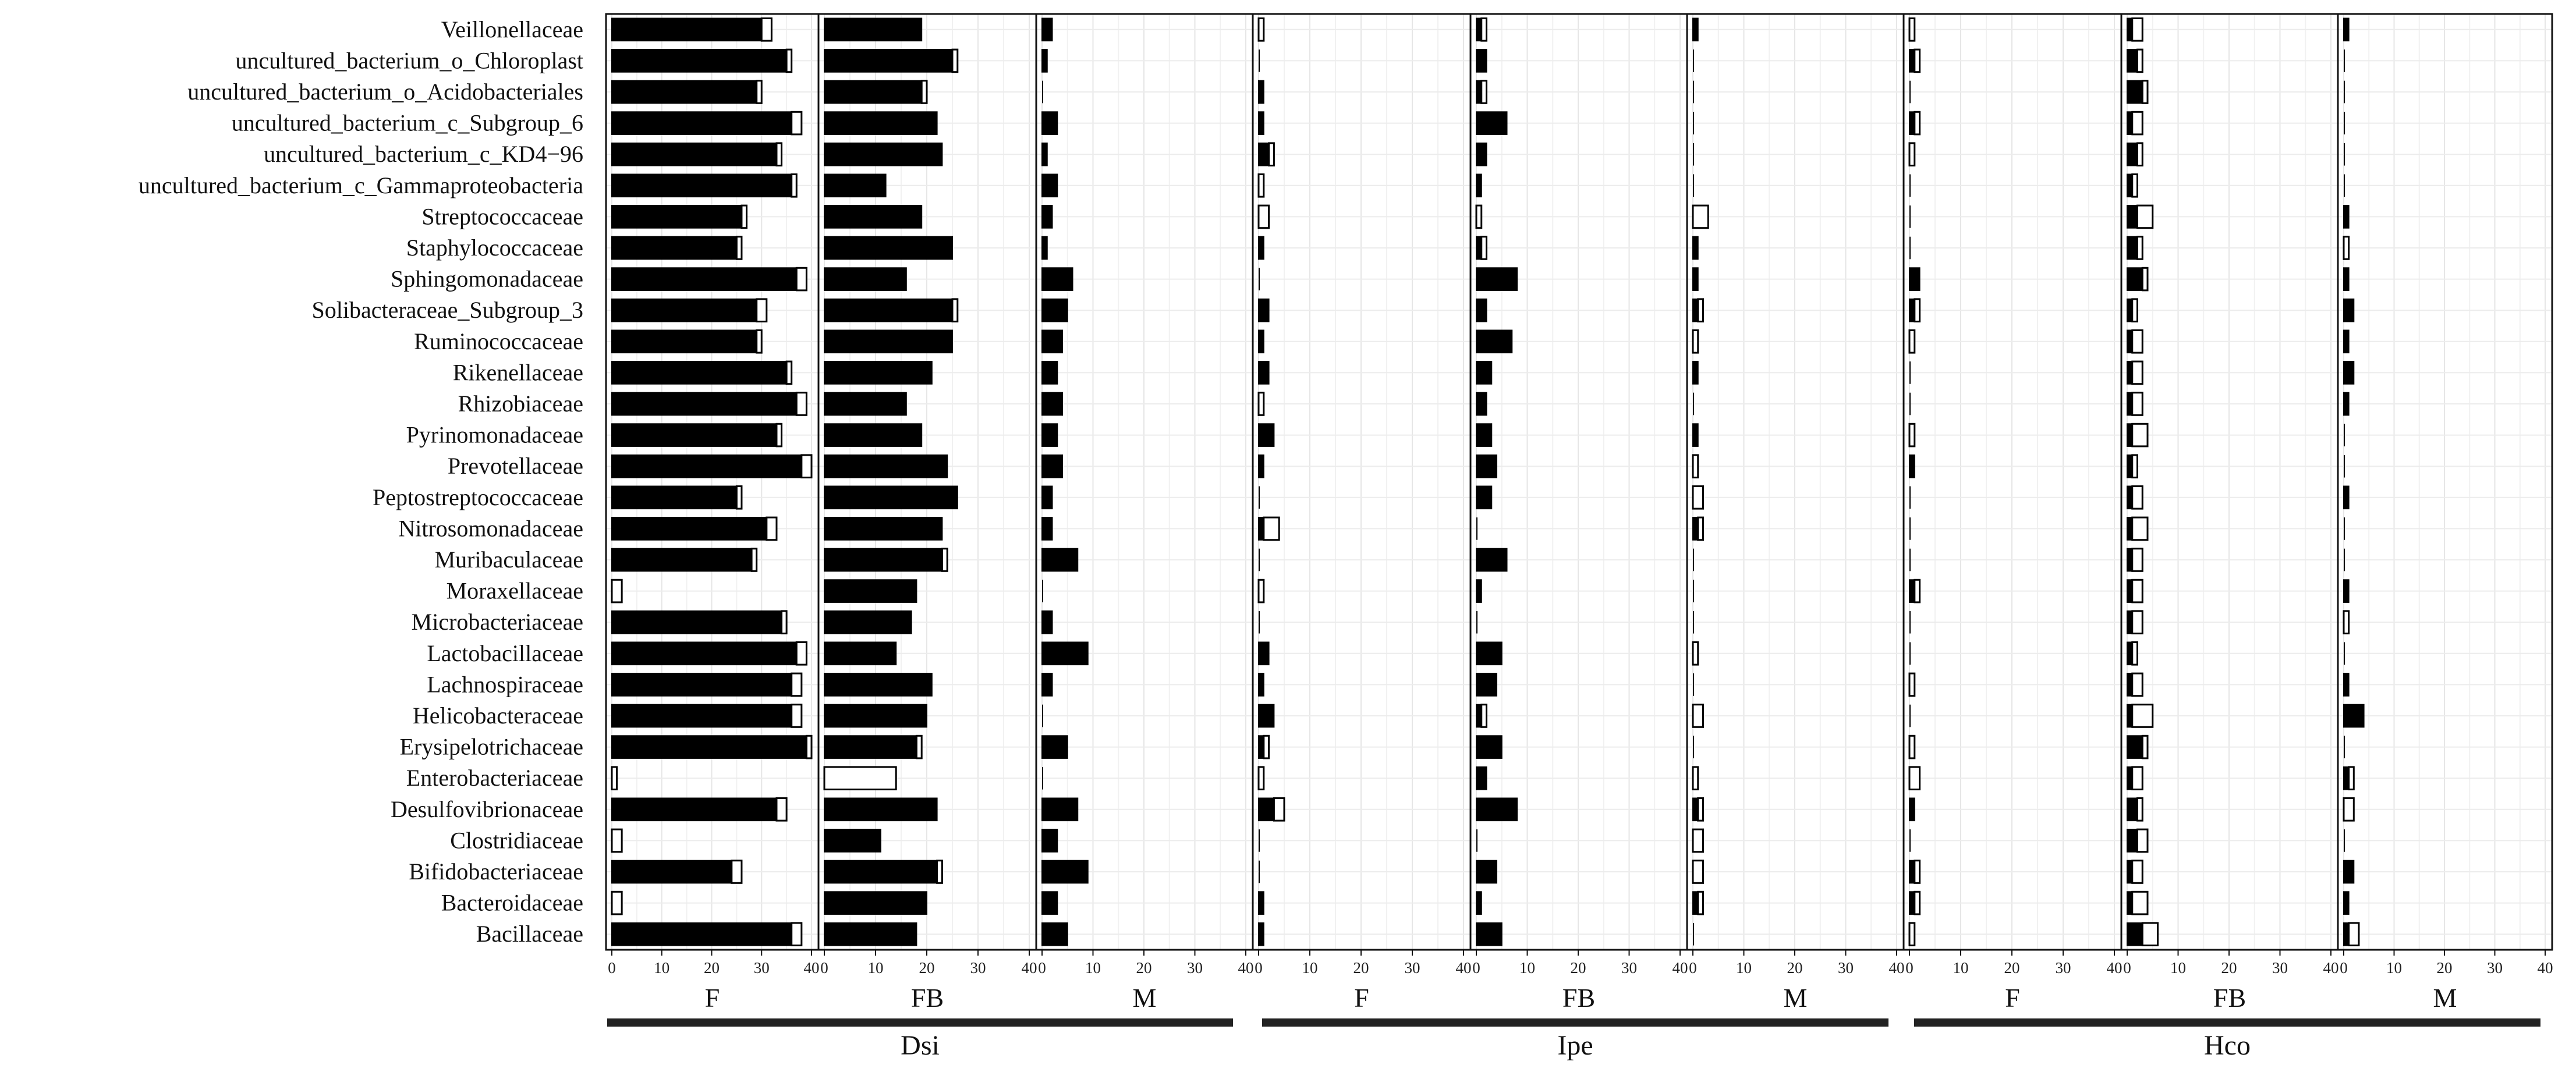  What do you see at coordinates (512, 903) in the screenshot?
I see `row-label: Bacteroidaceae` at bounding box center [512, 903].